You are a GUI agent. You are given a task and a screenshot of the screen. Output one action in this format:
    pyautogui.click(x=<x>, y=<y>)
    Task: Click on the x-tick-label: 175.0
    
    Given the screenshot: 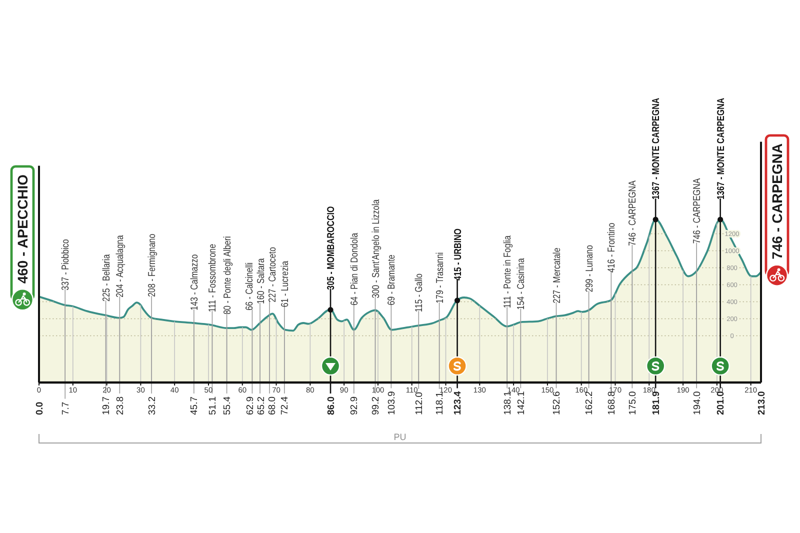 What is the action you would take?
    pyautogui.click(x=633, y=403)
    